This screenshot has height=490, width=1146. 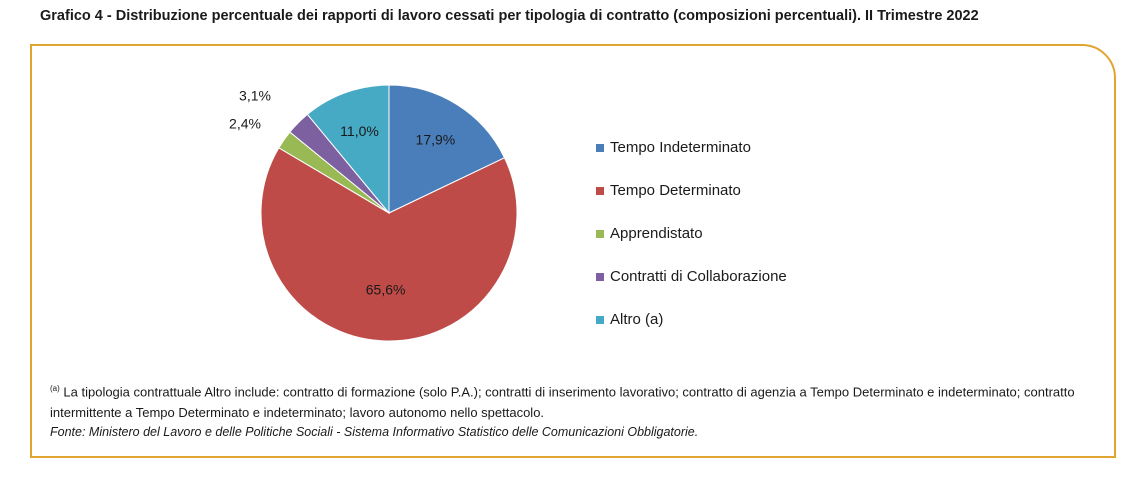 I want to click on slice-label: 17,9%, so click(x=436, y=139).